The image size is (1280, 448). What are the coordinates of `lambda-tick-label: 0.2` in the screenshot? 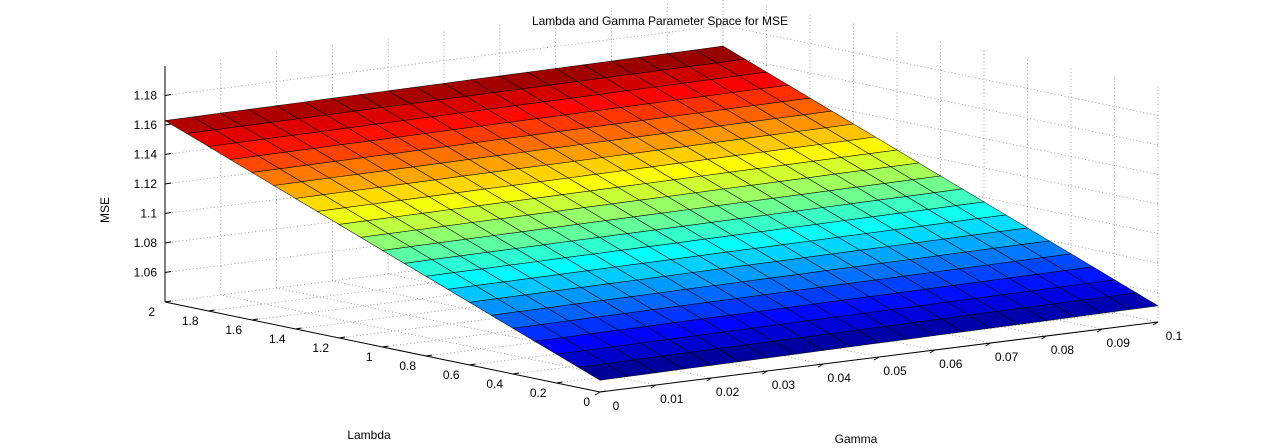 It's located at (538, 393).